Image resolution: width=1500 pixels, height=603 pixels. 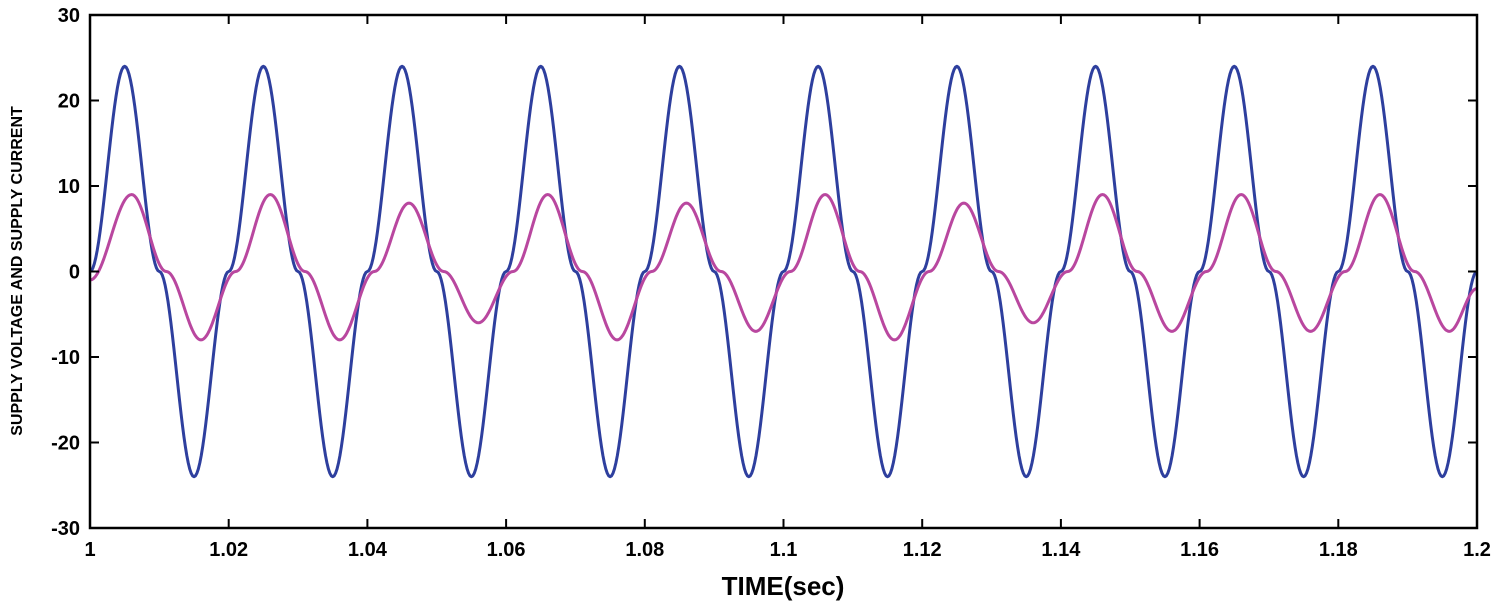 I want to click on x-tick-label: 1.04, so click(x=368, y=550).